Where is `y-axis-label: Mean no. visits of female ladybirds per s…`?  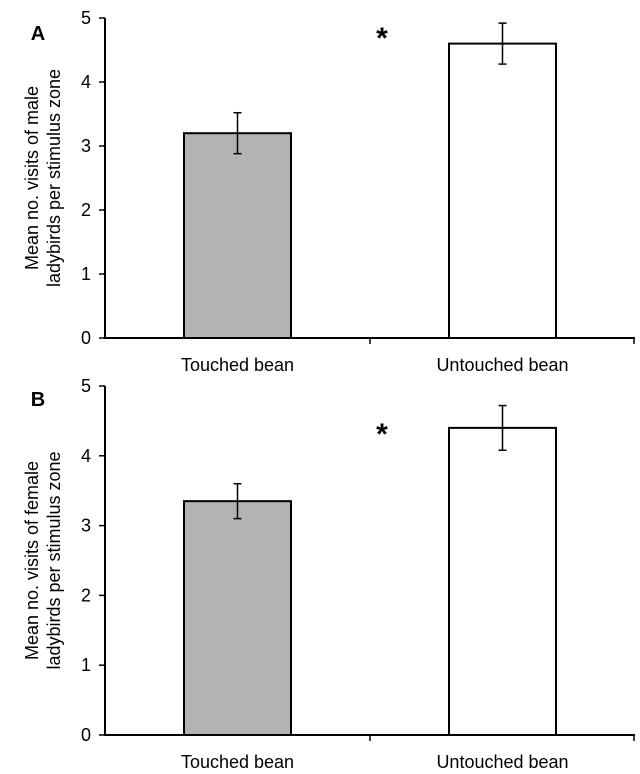
y-axis-label: Mean no. visits of female ladybirds per s… is located at coordinates (43, 560).